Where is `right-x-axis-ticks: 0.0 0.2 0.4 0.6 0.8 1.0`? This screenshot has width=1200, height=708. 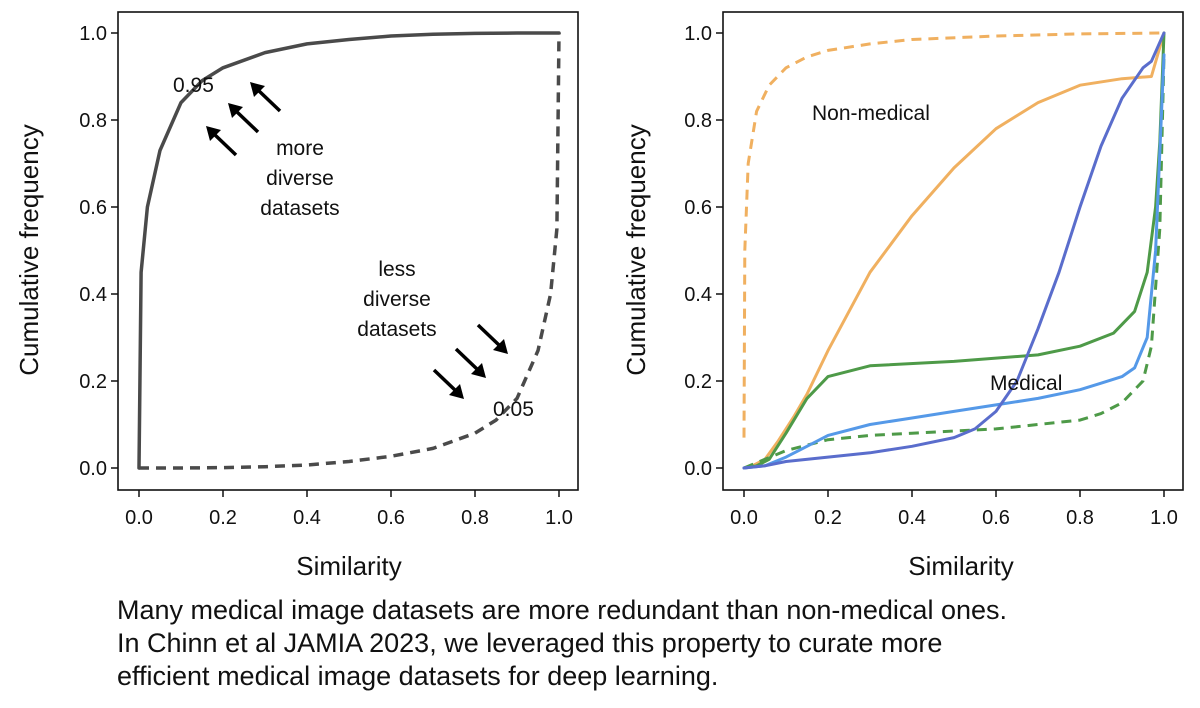 right-x-axis-ticks: 0.0 0.2 0.4 0.6 0.8 1.0 is located at coordinates (954, 509).